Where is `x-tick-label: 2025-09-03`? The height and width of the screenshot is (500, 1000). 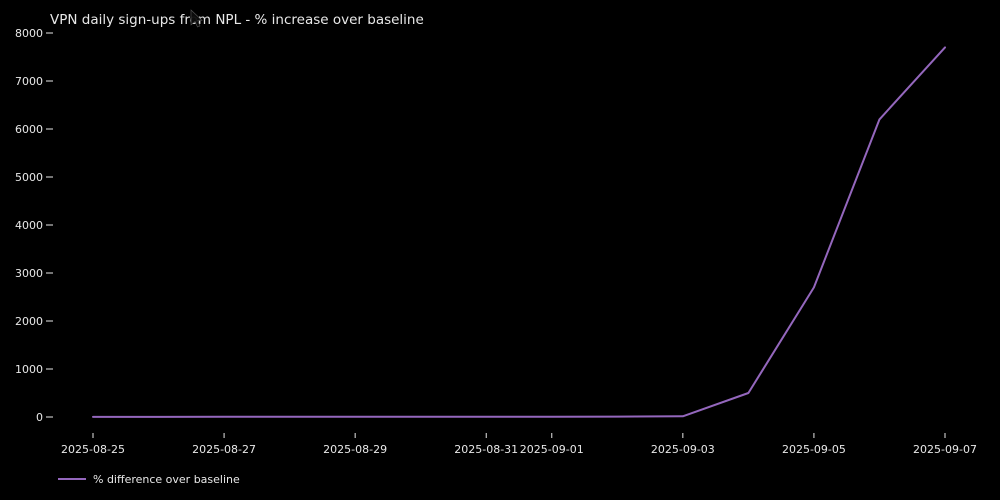
x-tick-label: 2025-09-03 is located at coordinates (683, 449).